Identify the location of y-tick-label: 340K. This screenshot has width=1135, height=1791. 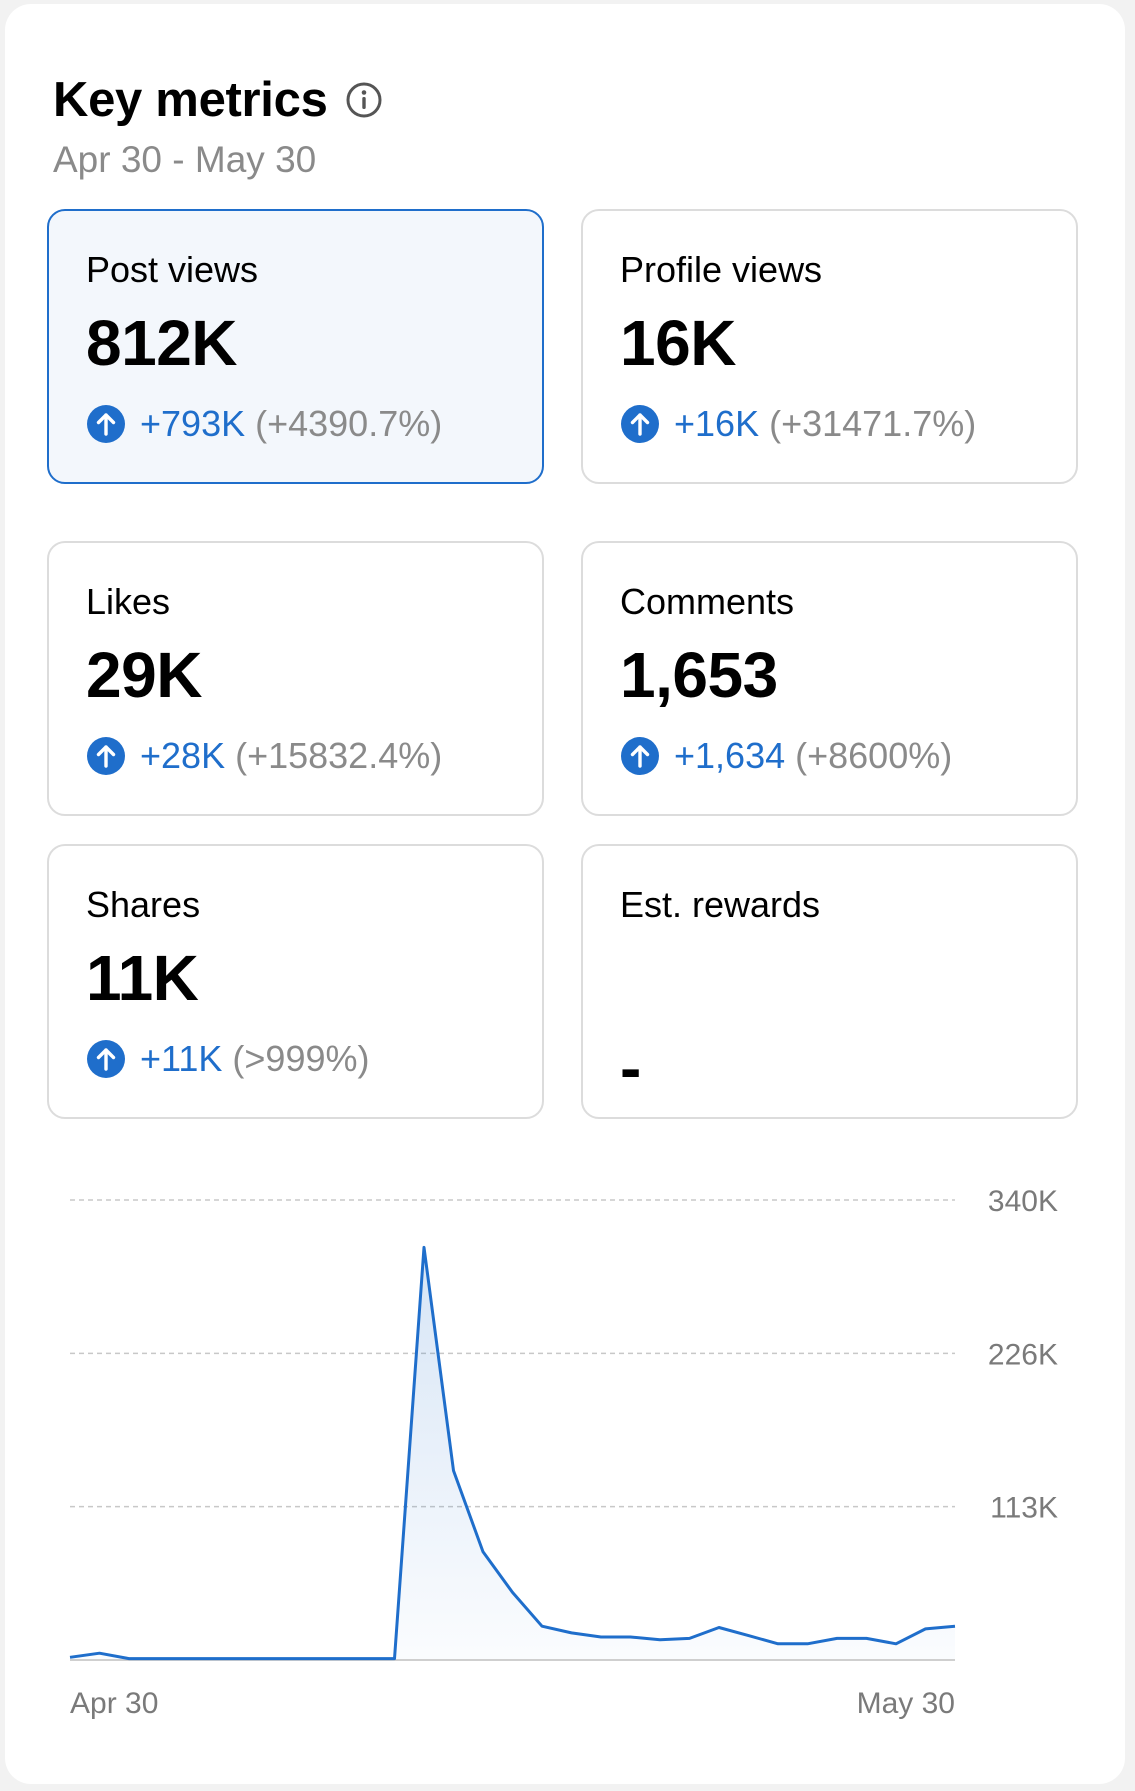
(1023, 1201).